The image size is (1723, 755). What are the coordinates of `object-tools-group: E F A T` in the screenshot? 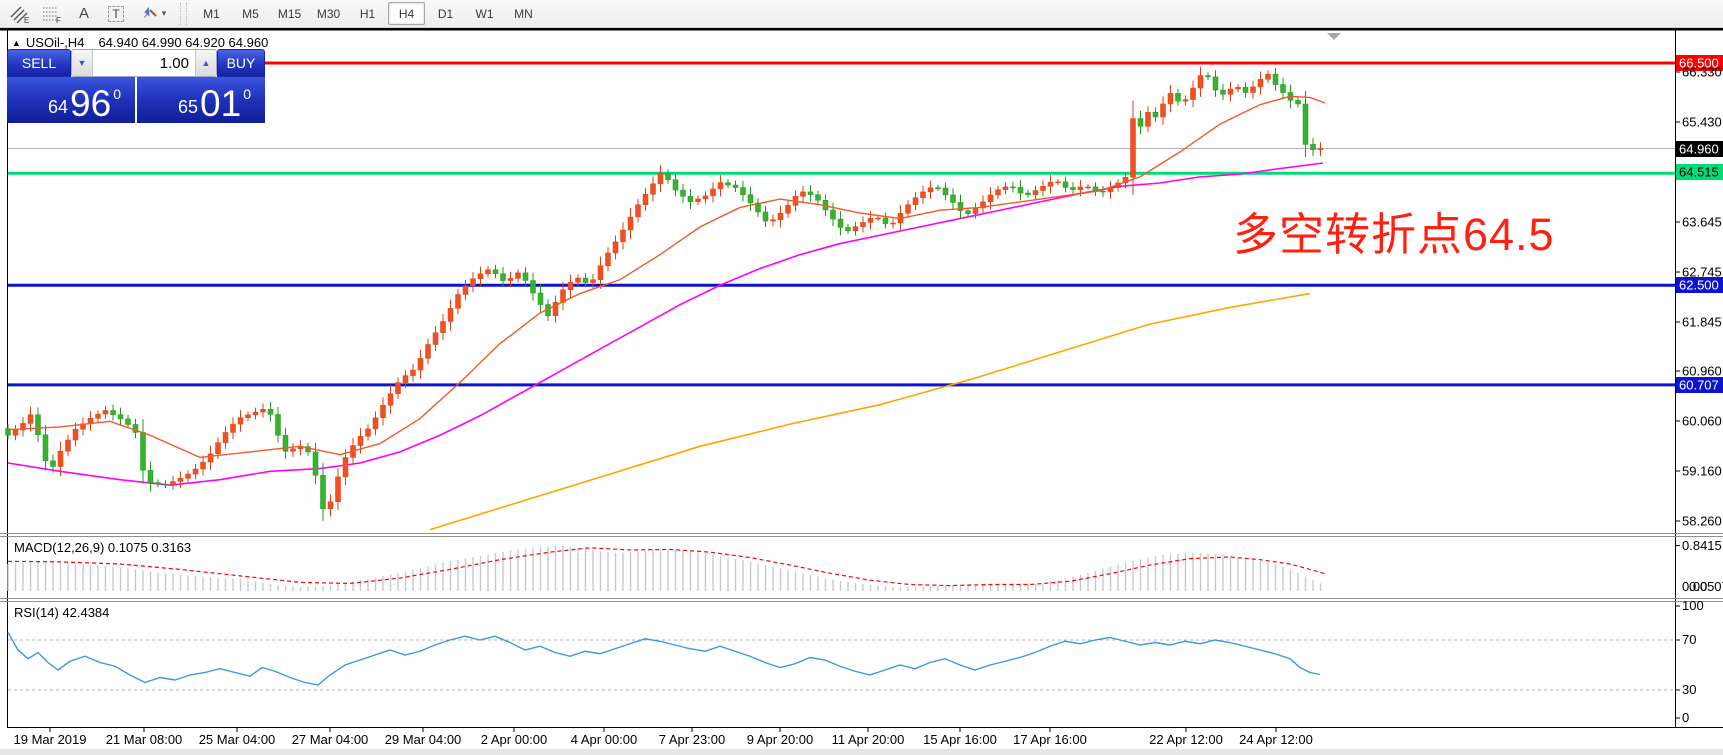 It's located at (86, 14).